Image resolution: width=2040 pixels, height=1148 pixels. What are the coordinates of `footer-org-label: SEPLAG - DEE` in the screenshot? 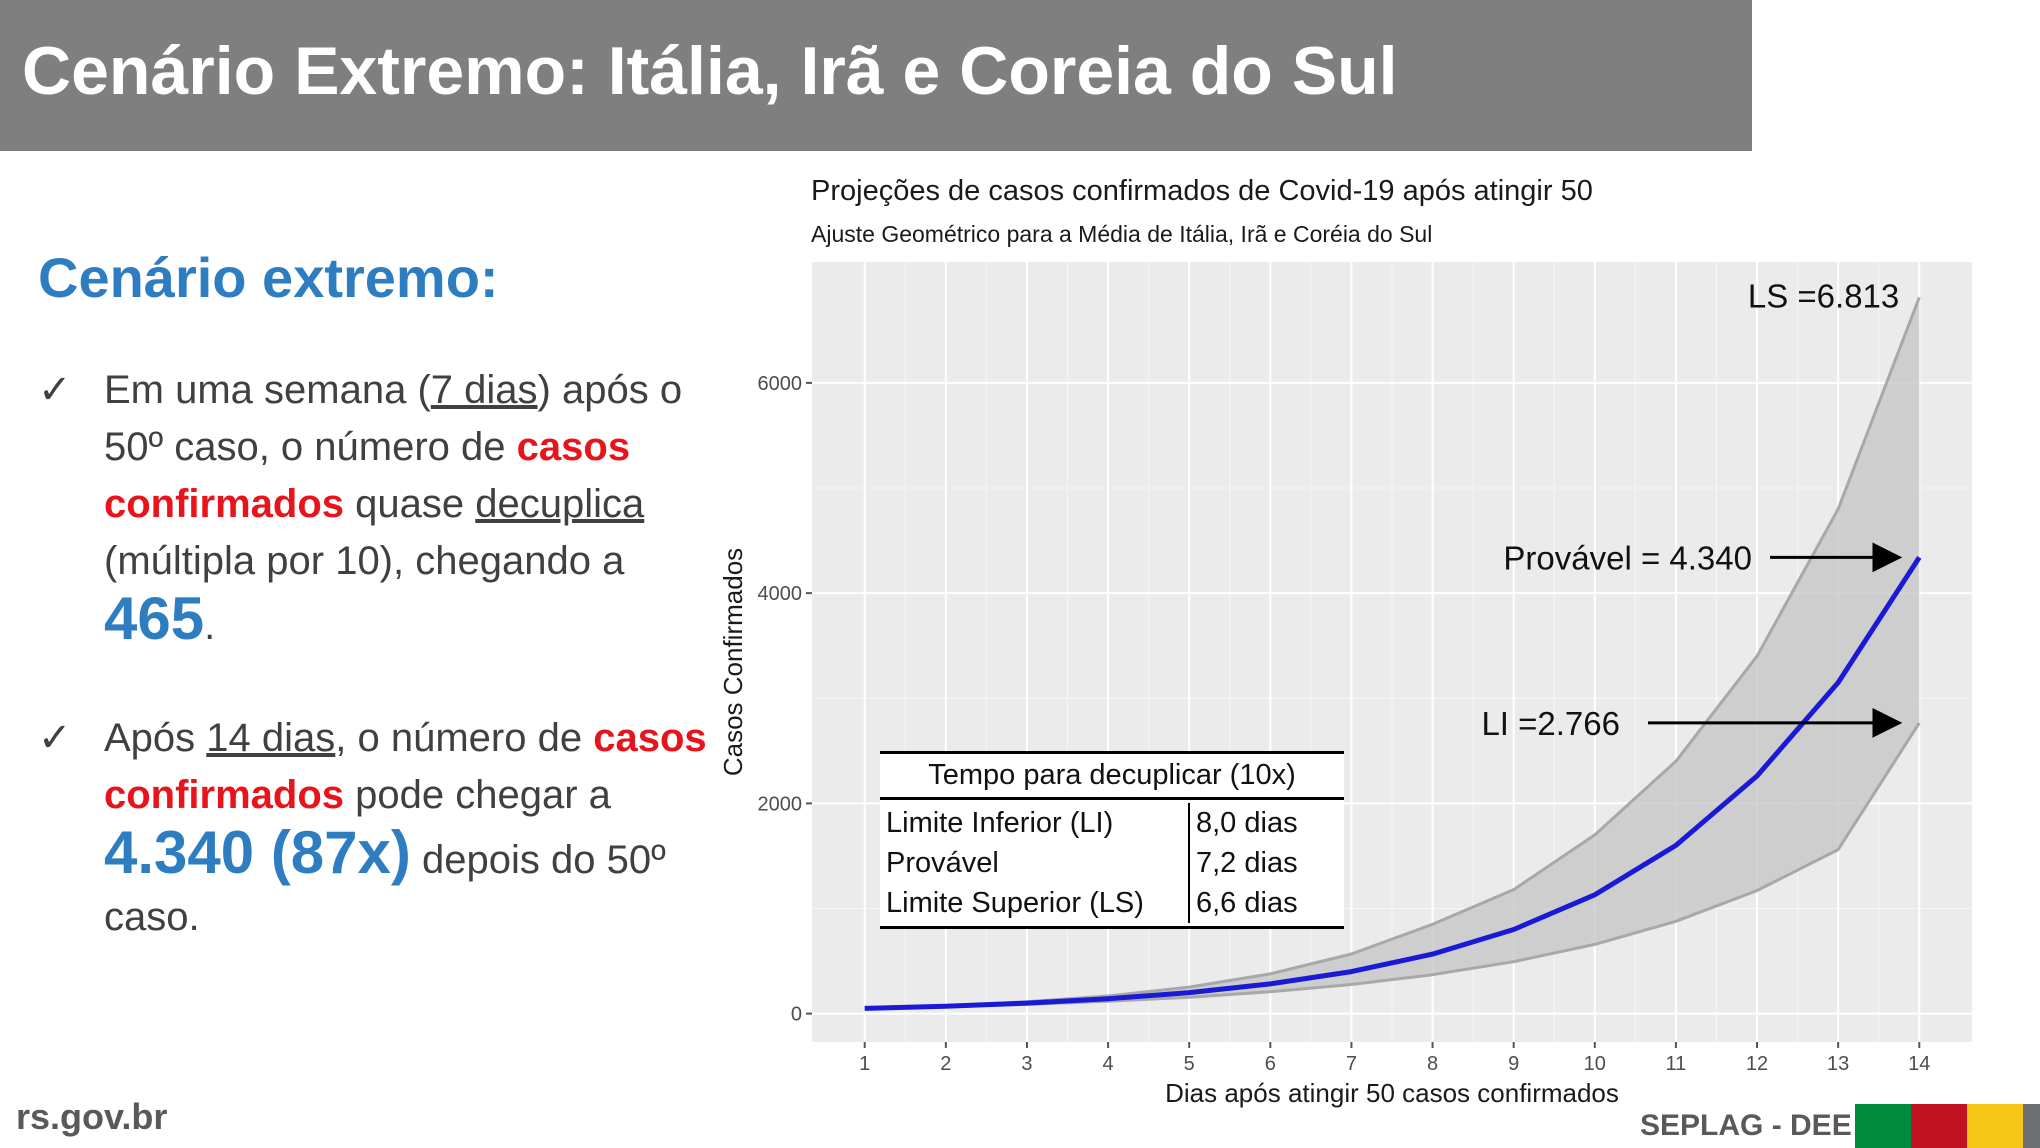 It's located at (1746, 1125).